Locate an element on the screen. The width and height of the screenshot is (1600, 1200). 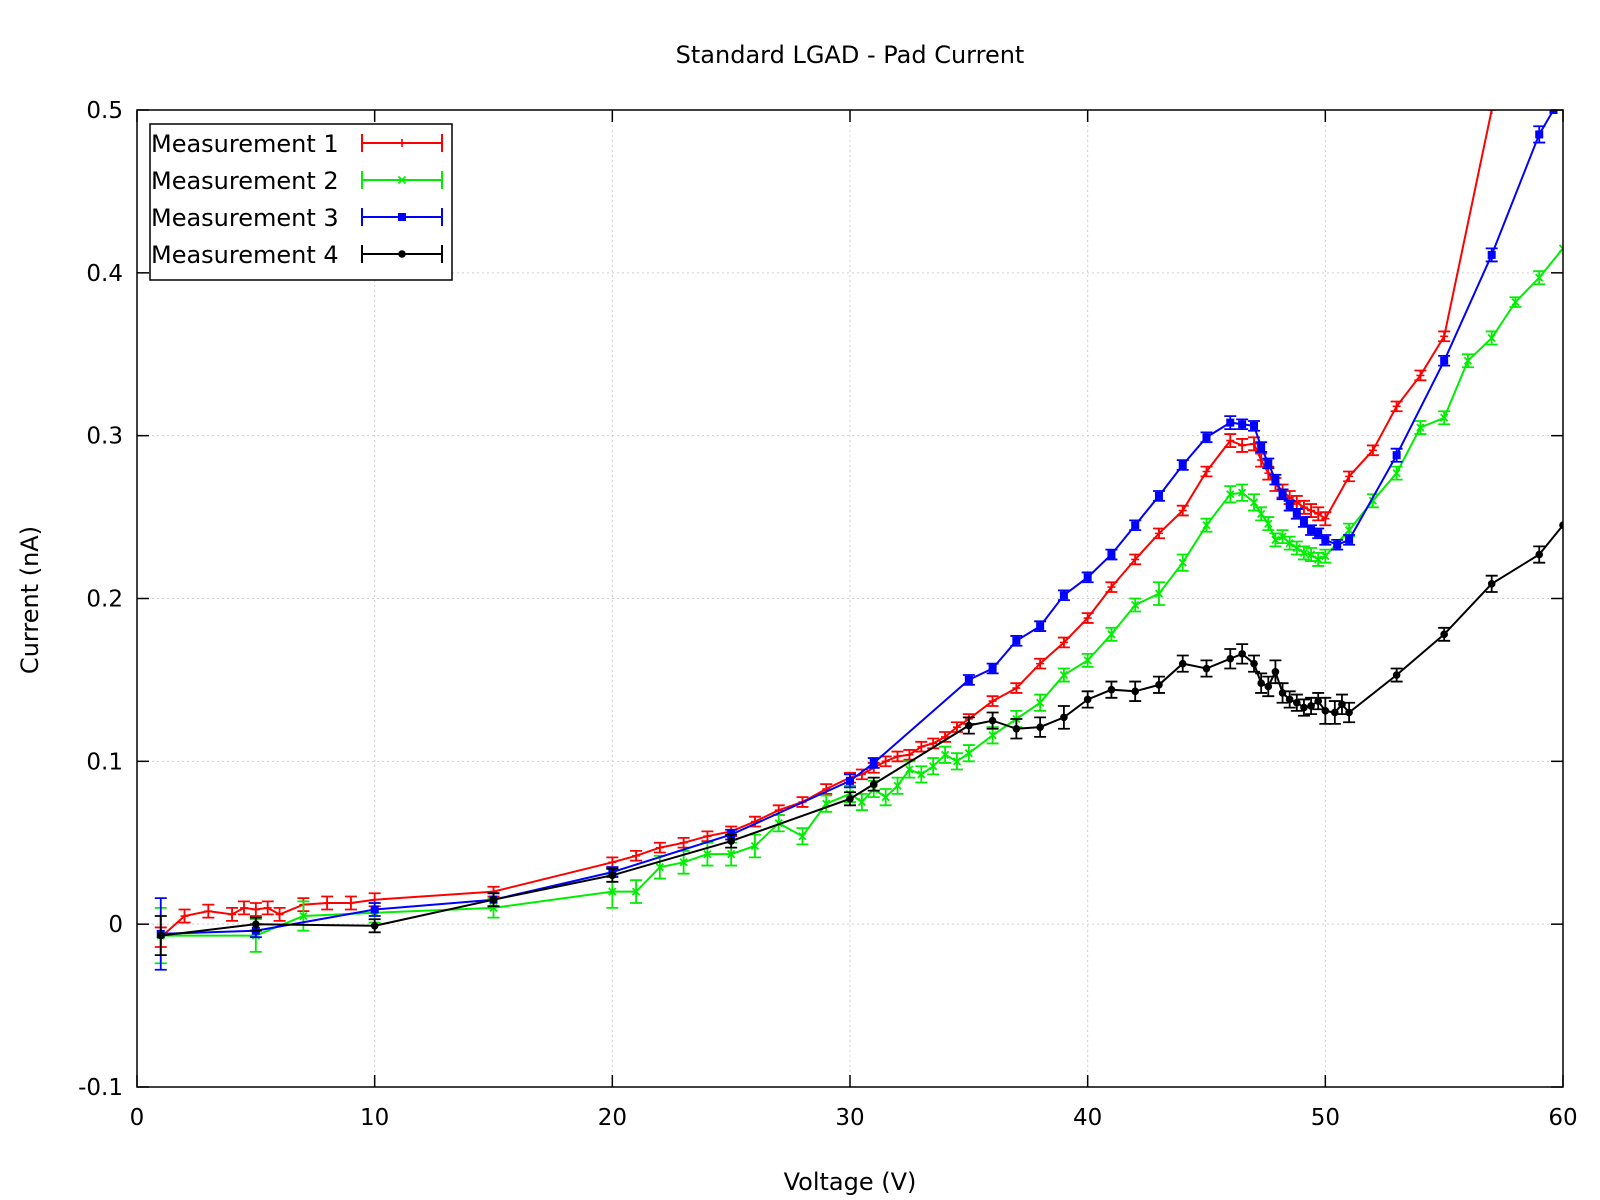
y-tick-label: 0.3 is located at coordinates (104, 437).